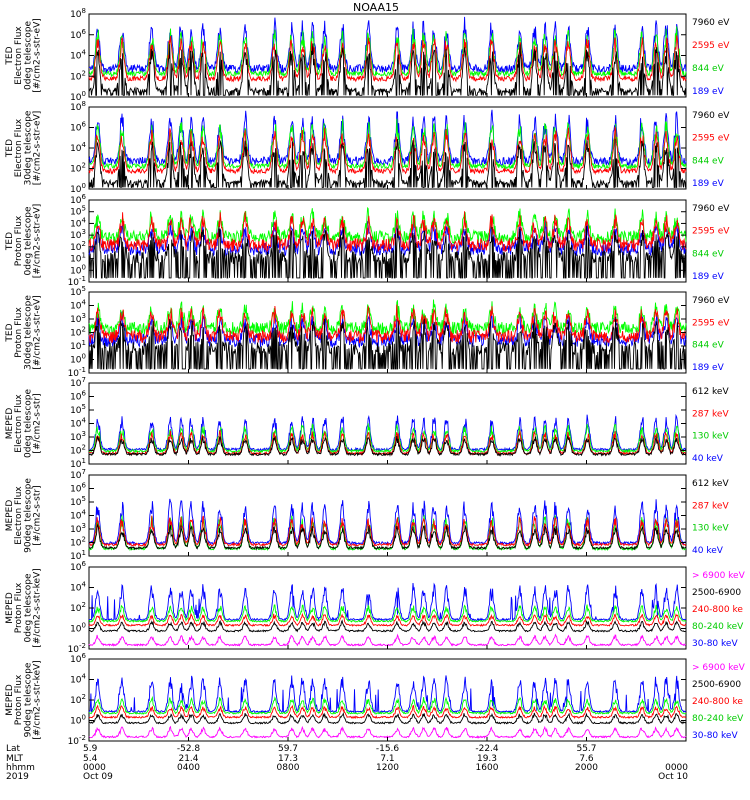  What do you see at coordinates (717, 610) in the screenshot?
I see `legend-entry: 240-800 ke` at bounding box center [717, 610].